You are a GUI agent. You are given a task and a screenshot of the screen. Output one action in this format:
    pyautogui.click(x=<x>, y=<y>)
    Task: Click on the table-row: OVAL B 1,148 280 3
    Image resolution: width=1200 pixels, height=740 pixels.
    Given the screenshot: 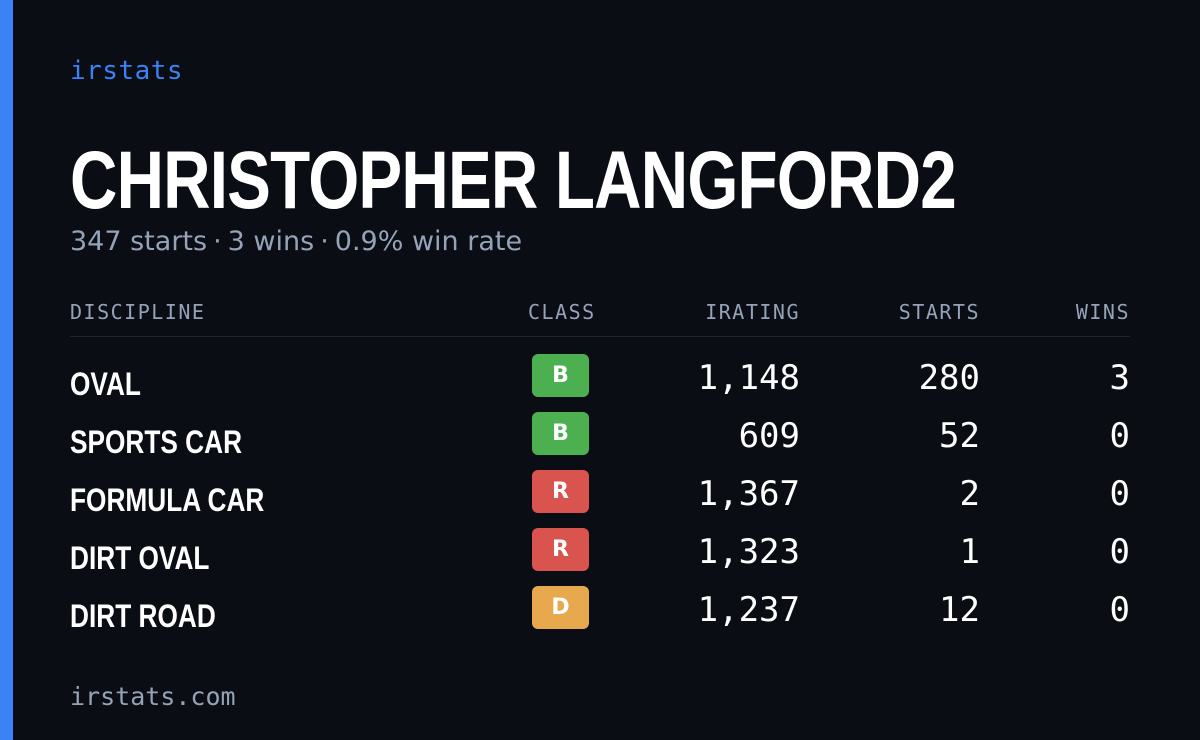 What is the action you would take?
    pyautogui.click(x=600, y=381)
    